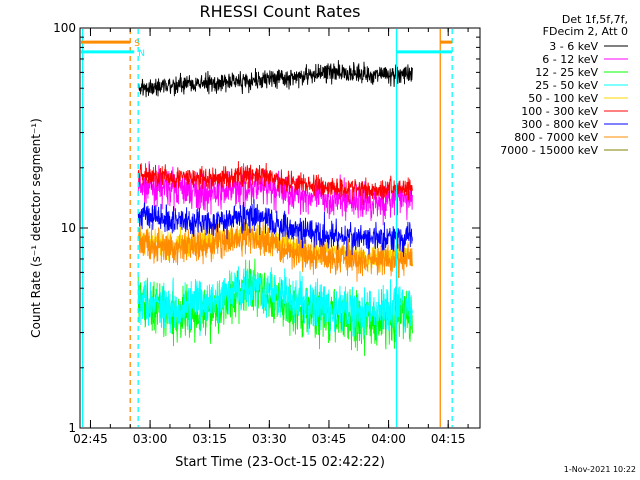 Image resolution: width=640 pixels, height=480 pixels. Describe the element at coordinates (388, 439) in the screenshot. I see `x-tick-label: 04:00` at that location.